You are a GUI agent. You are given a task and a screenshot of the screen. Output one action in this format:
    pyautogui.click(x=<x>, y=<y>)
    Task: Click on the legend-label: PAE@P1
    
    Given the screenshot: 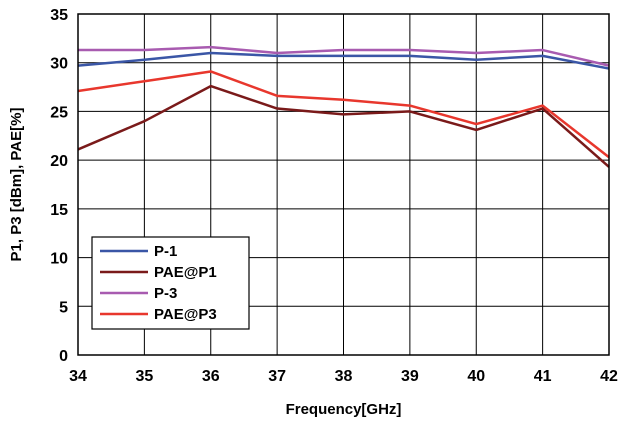 What is the action you would take?
    pyautogui.click(x=185, y=272)
    